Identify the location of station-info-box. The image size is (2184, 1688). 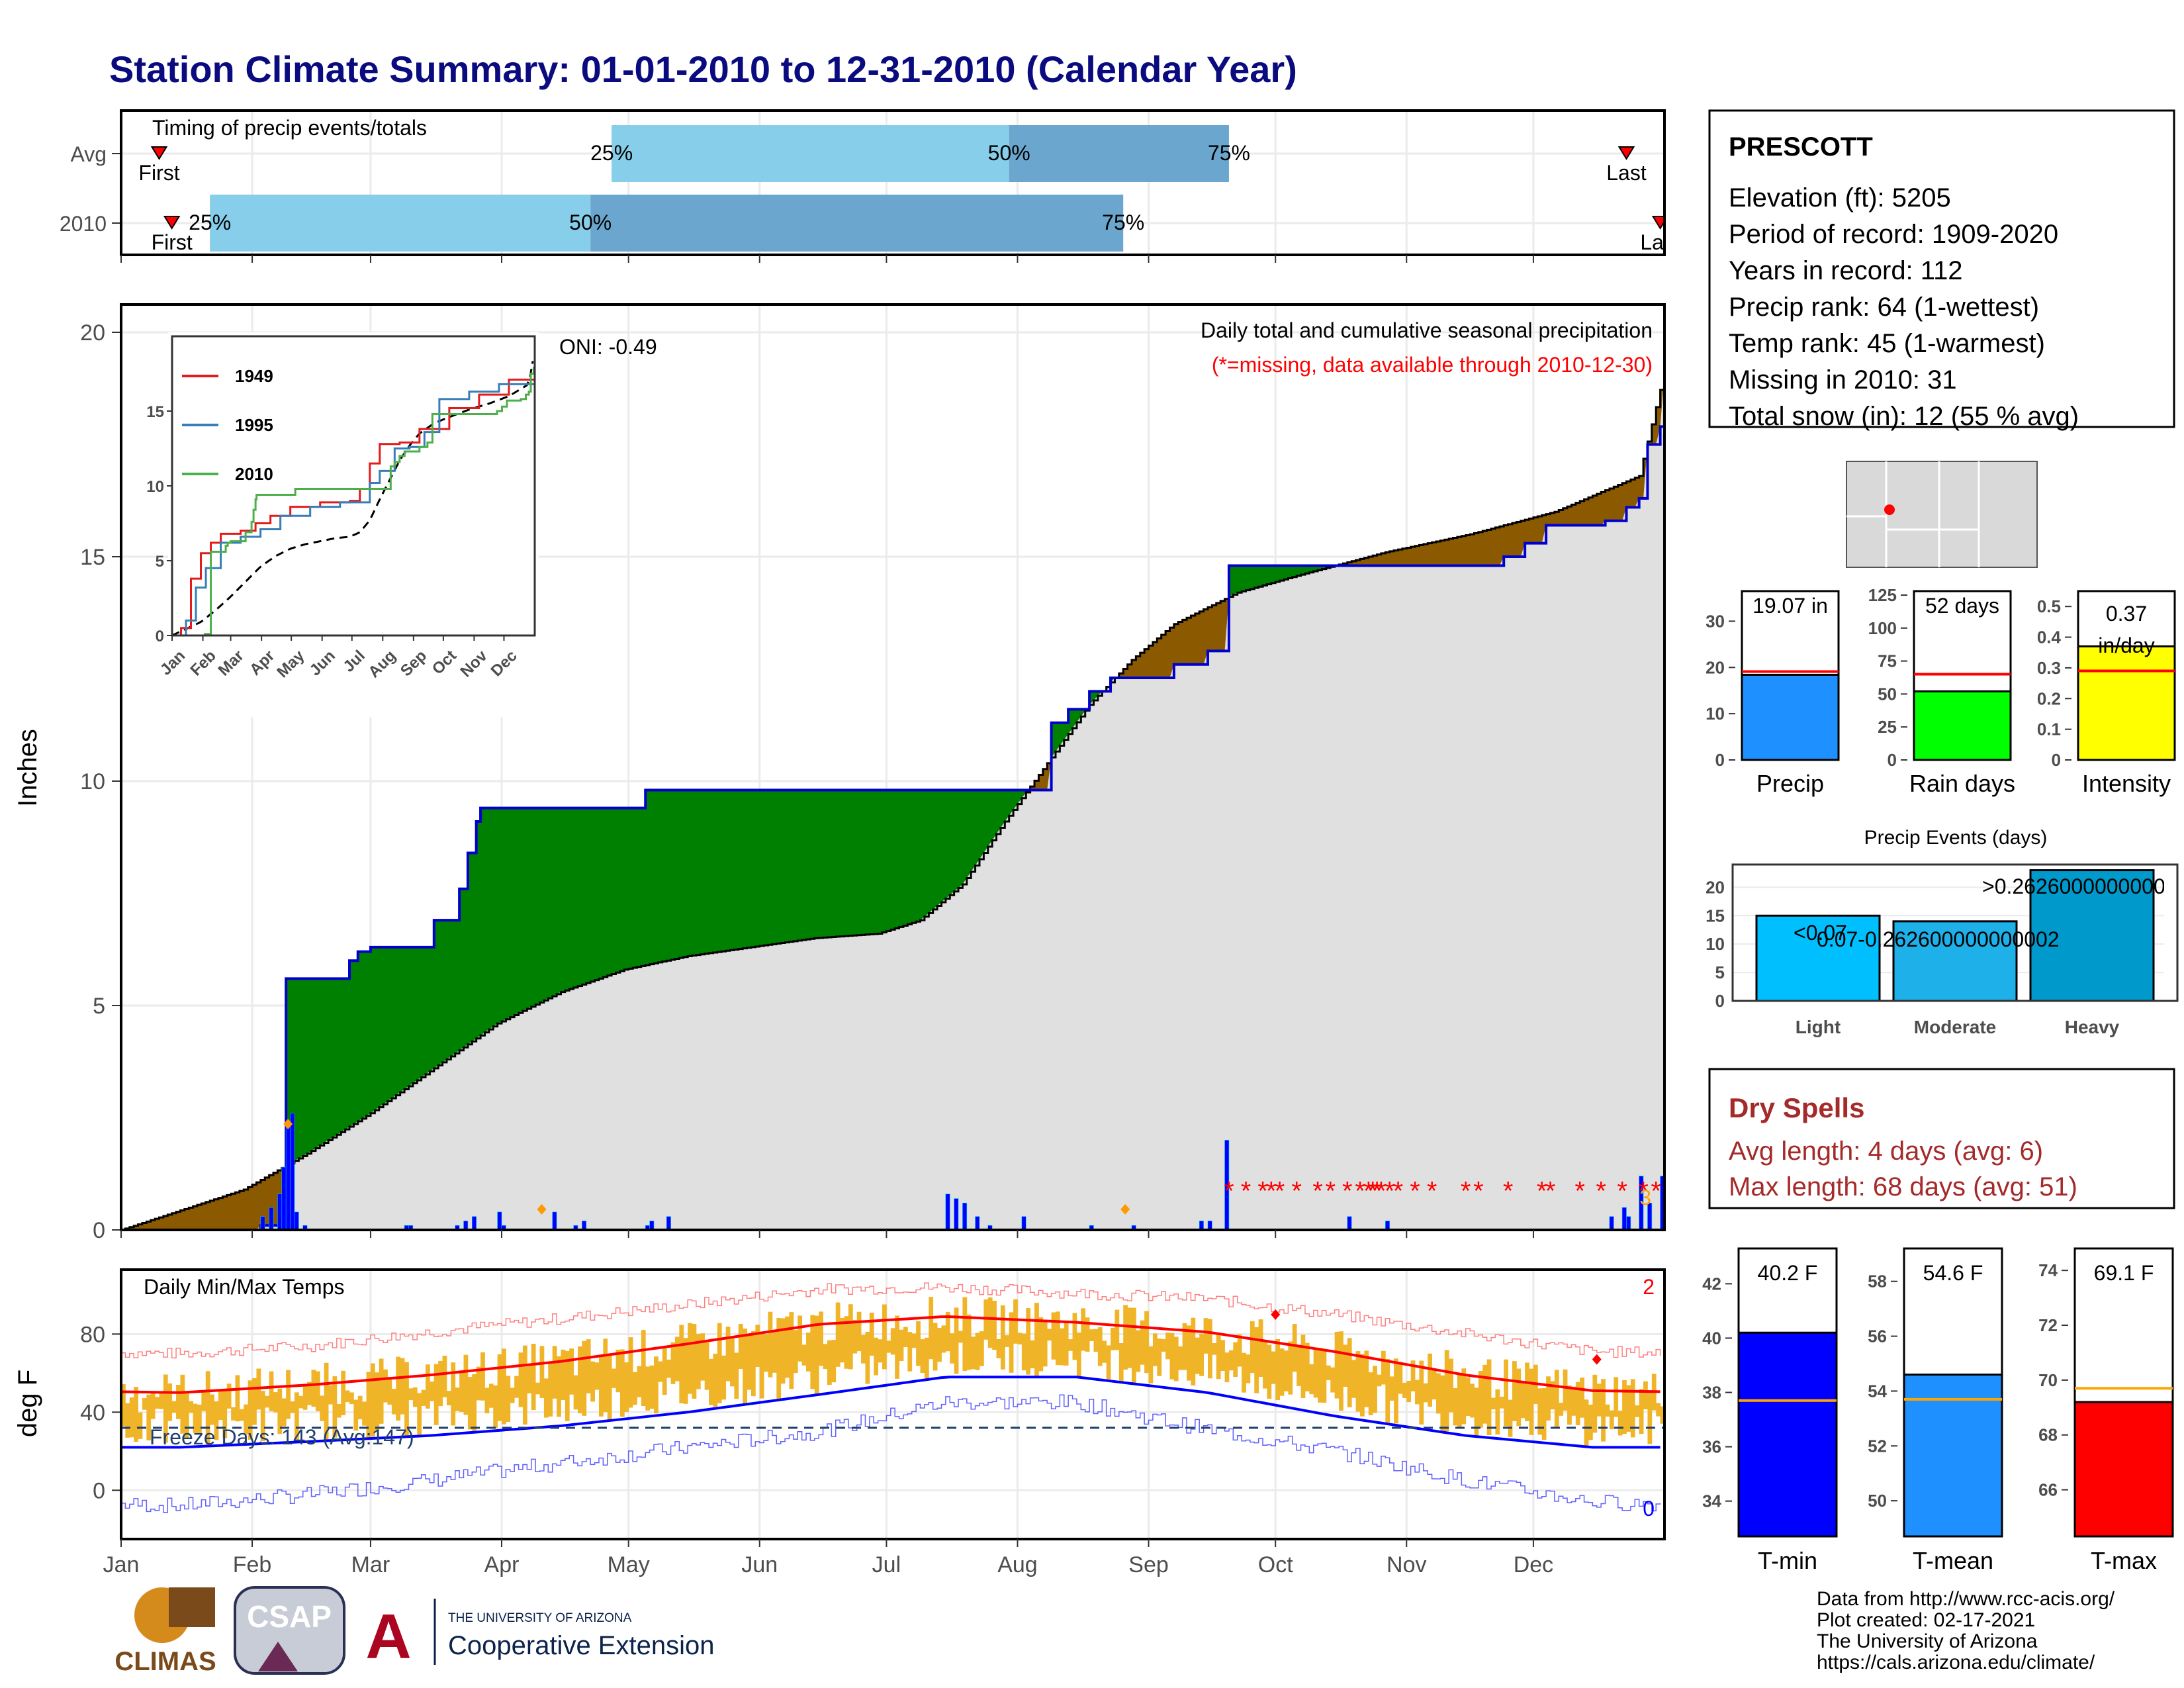
(1942, 268).